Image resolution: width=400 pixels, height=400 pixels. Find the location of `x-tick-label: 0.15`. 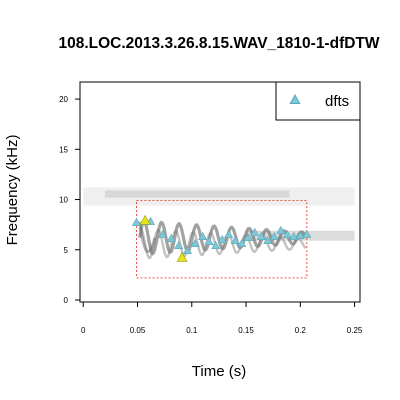

x-tick-label: 0.15 is located at coordinates (246, 330).